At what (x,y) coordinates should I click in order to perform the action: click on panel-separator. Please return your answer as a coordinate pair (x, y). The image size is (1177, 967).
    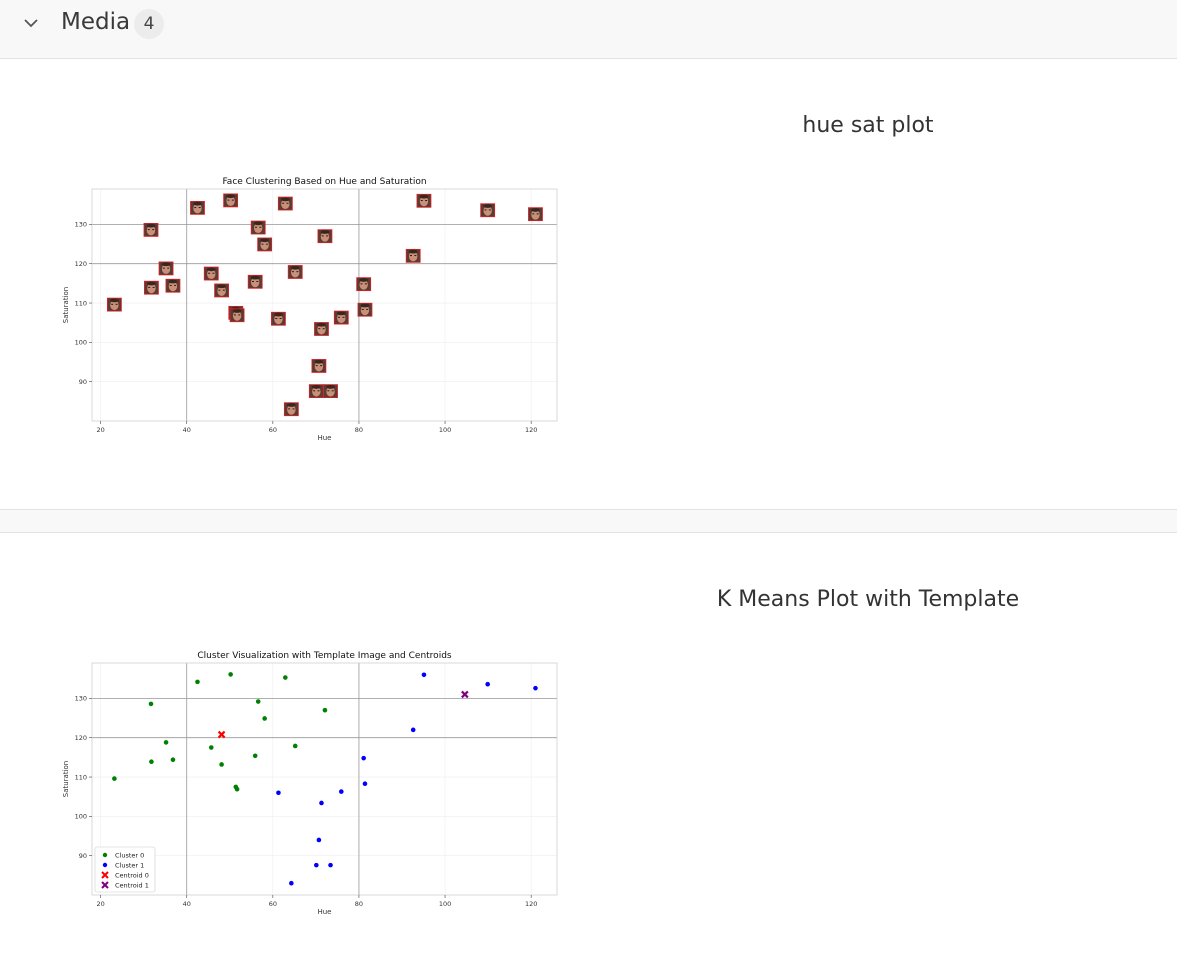
    Looking at the image, I should click on (588, 521).